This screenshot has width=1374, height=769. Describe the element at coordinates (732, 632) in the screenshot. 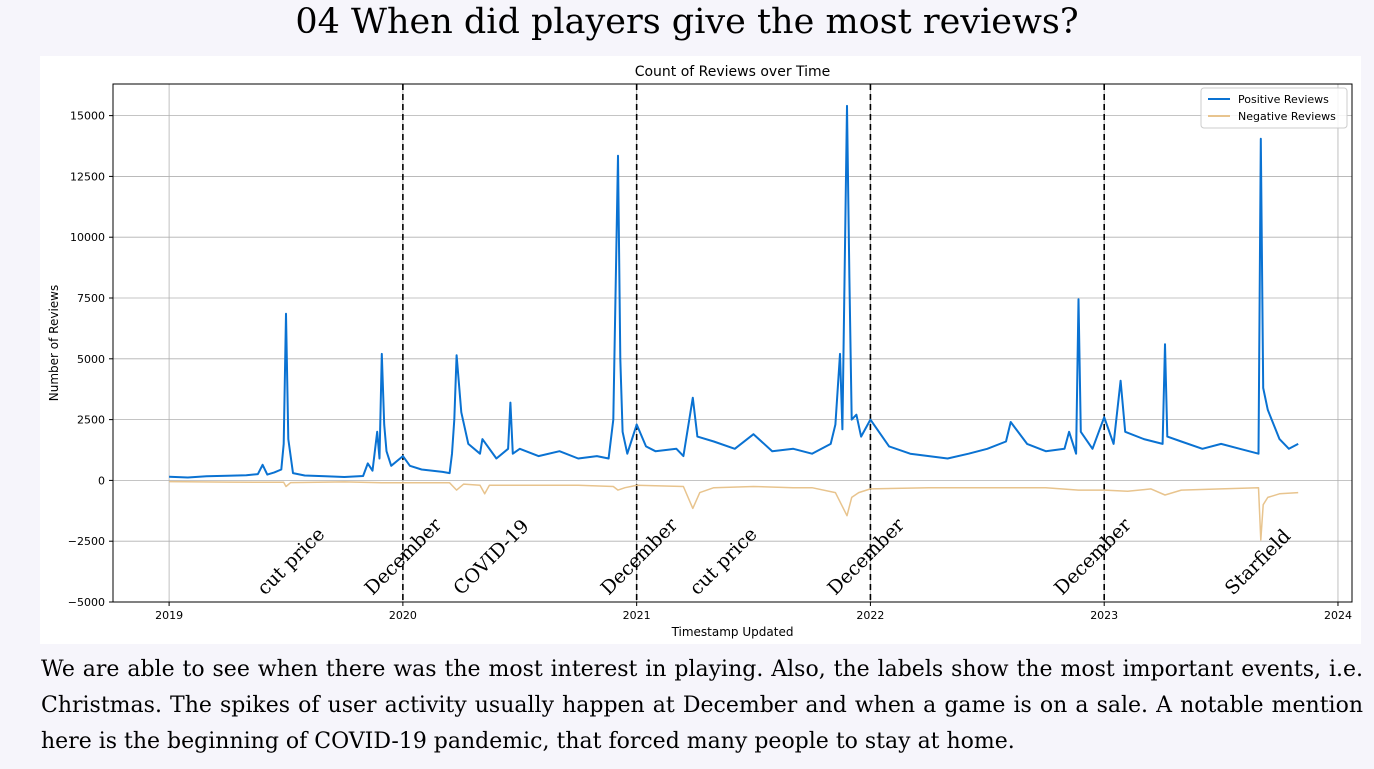

I see `x-axis-label: Timestamp Updated` at that location.